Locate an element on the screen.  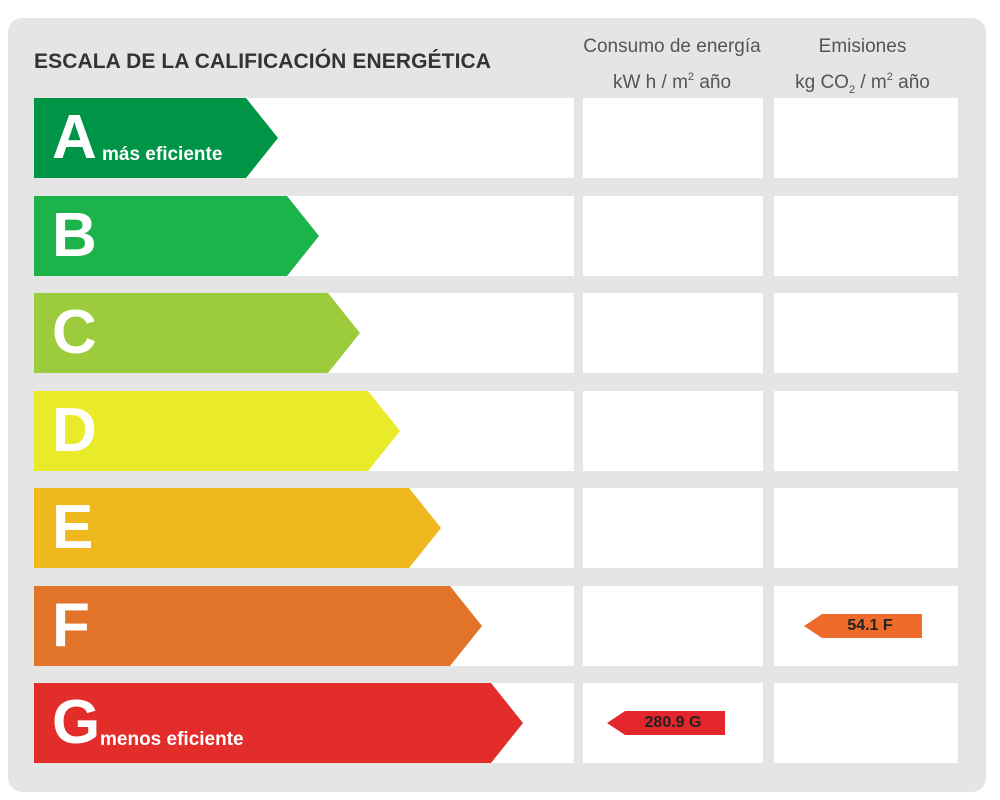
consumo-cell-g: 280.9 G is located at coordinates (673, 723).